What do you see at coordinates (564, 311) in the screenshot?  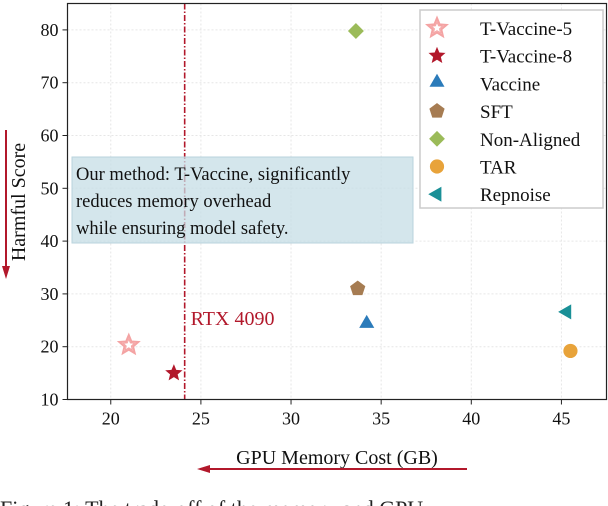 I see `point-repnoise` at bounding box center [564, 311].